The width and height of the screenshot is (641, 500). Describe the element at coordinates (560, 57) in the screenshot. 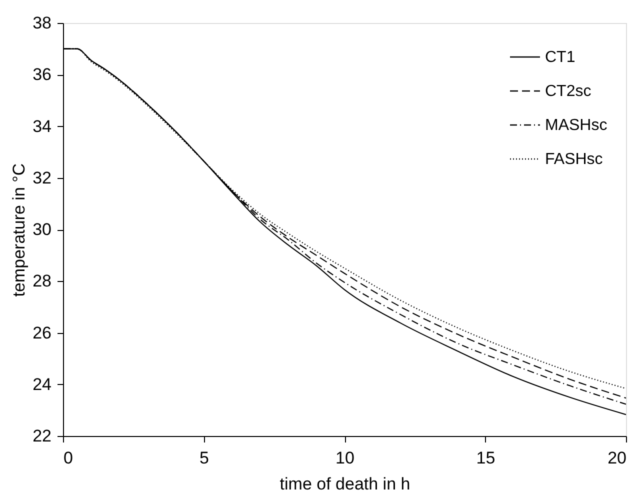

I see `legend-label: CT1` at that location.